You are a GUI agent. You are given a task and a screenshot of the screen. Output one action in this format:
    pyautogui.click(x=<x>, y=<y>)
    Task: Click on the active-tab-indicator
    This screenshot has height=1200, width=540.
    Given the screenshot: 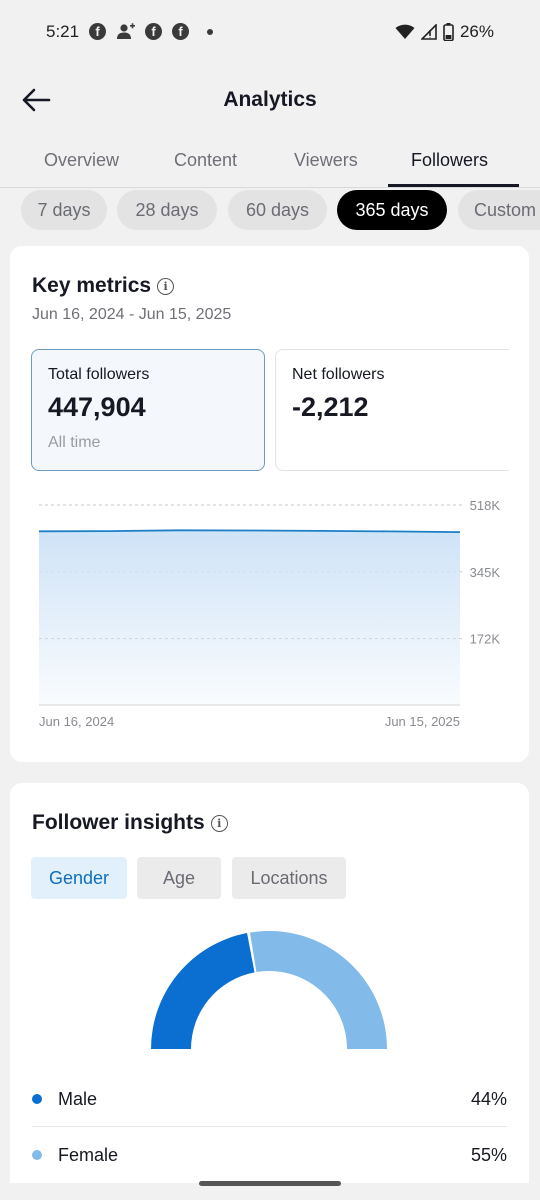 What is the action you would take?
    pyautogui.click(x=453, y=185)
    